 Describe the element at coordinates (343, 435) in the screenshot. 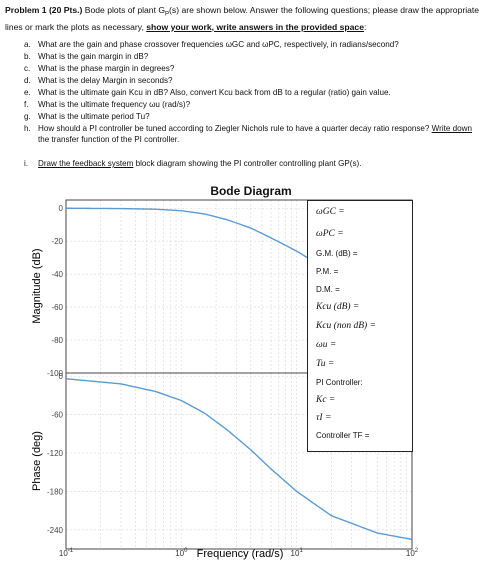

I see `answer-controller-tf: Controller TF =` at that location.